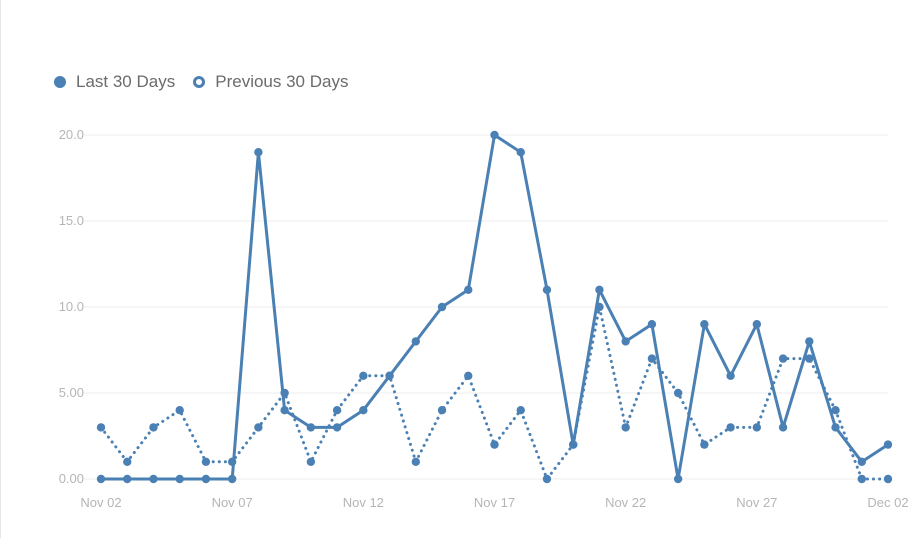 The height and width of the screenshot is (538, 922). I want to click on legend-label-last-30-days: Last 30 Days, so click(126, 81).